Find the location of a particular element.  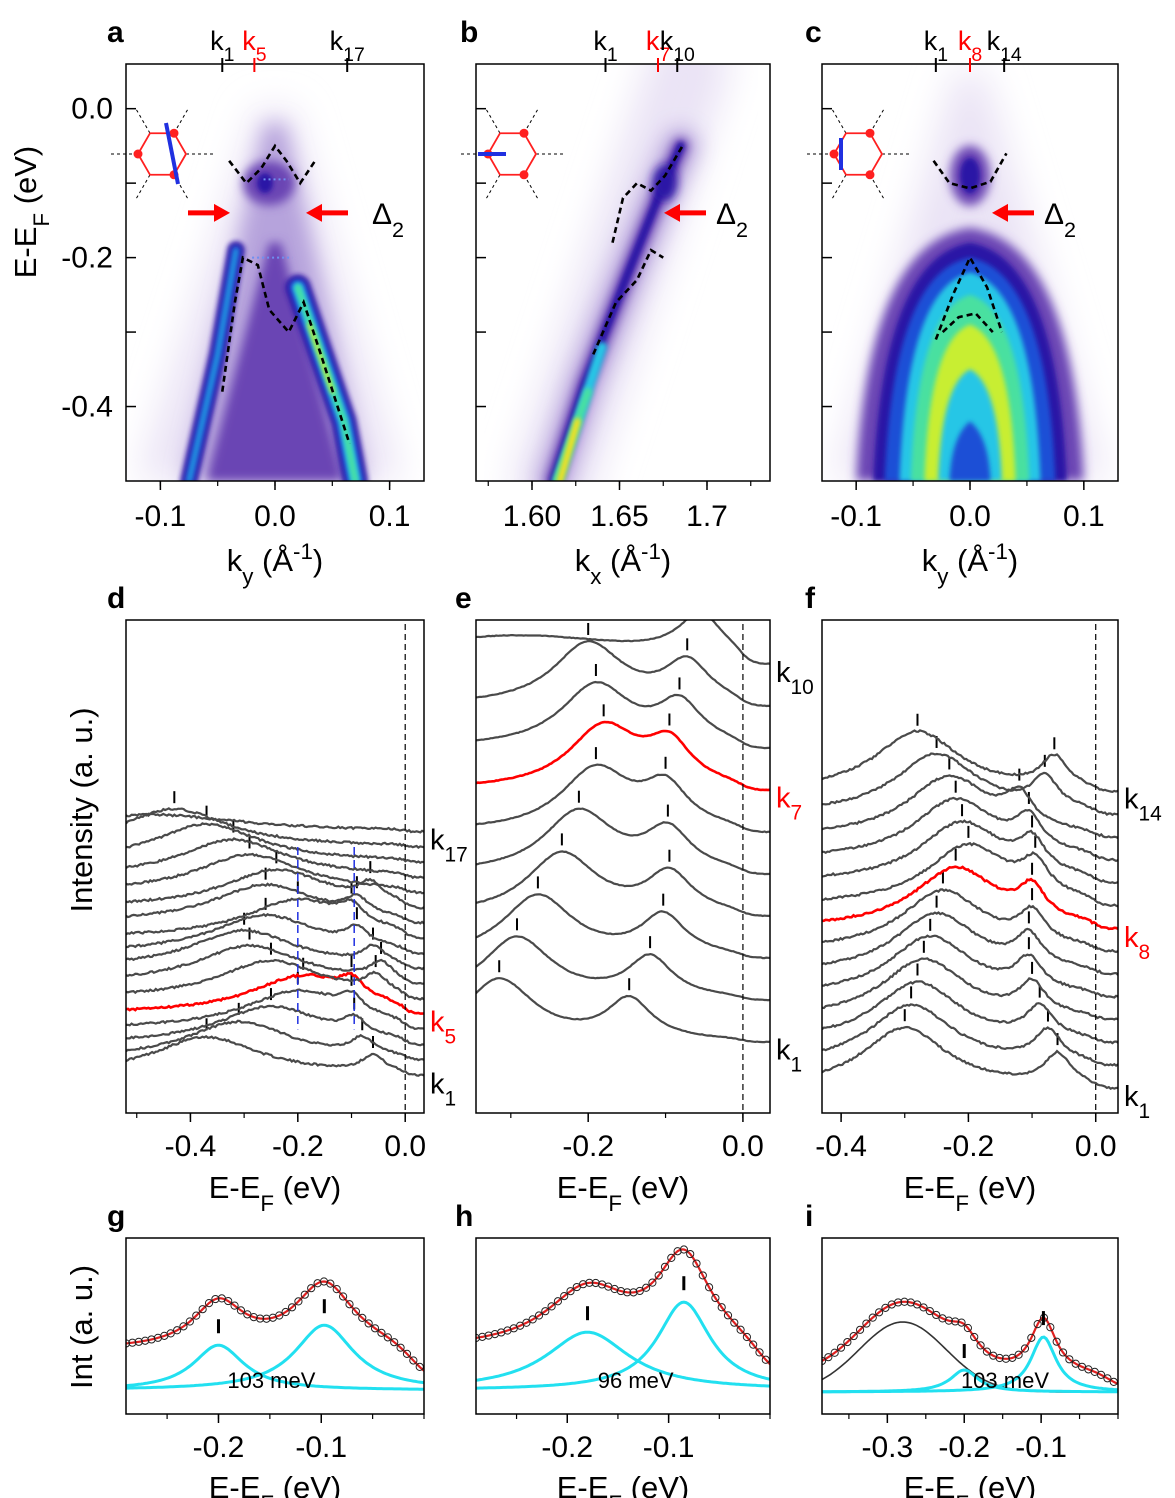

x-tick-label: 1.7 is located at coordinates (707, 516).